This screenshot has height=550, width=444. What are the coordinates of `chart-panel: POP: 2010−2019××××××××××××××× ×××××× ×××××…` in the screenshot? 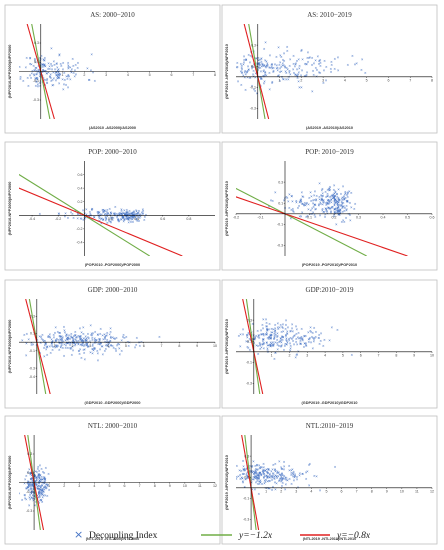 It's located at (329, 206).